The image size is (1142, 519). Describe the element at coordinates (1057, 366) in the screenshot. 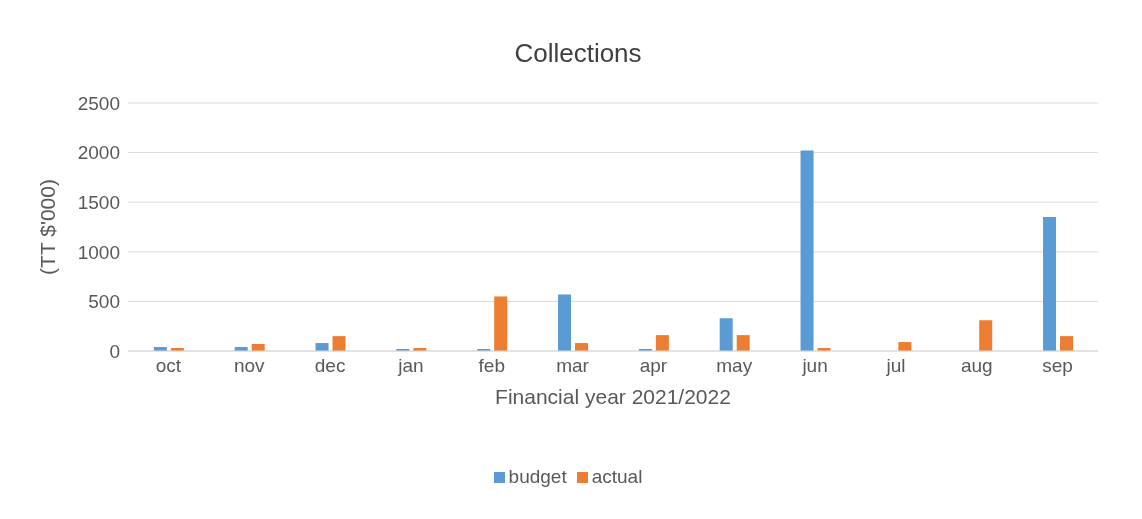

I see `x-tick-label: sep` at that location.